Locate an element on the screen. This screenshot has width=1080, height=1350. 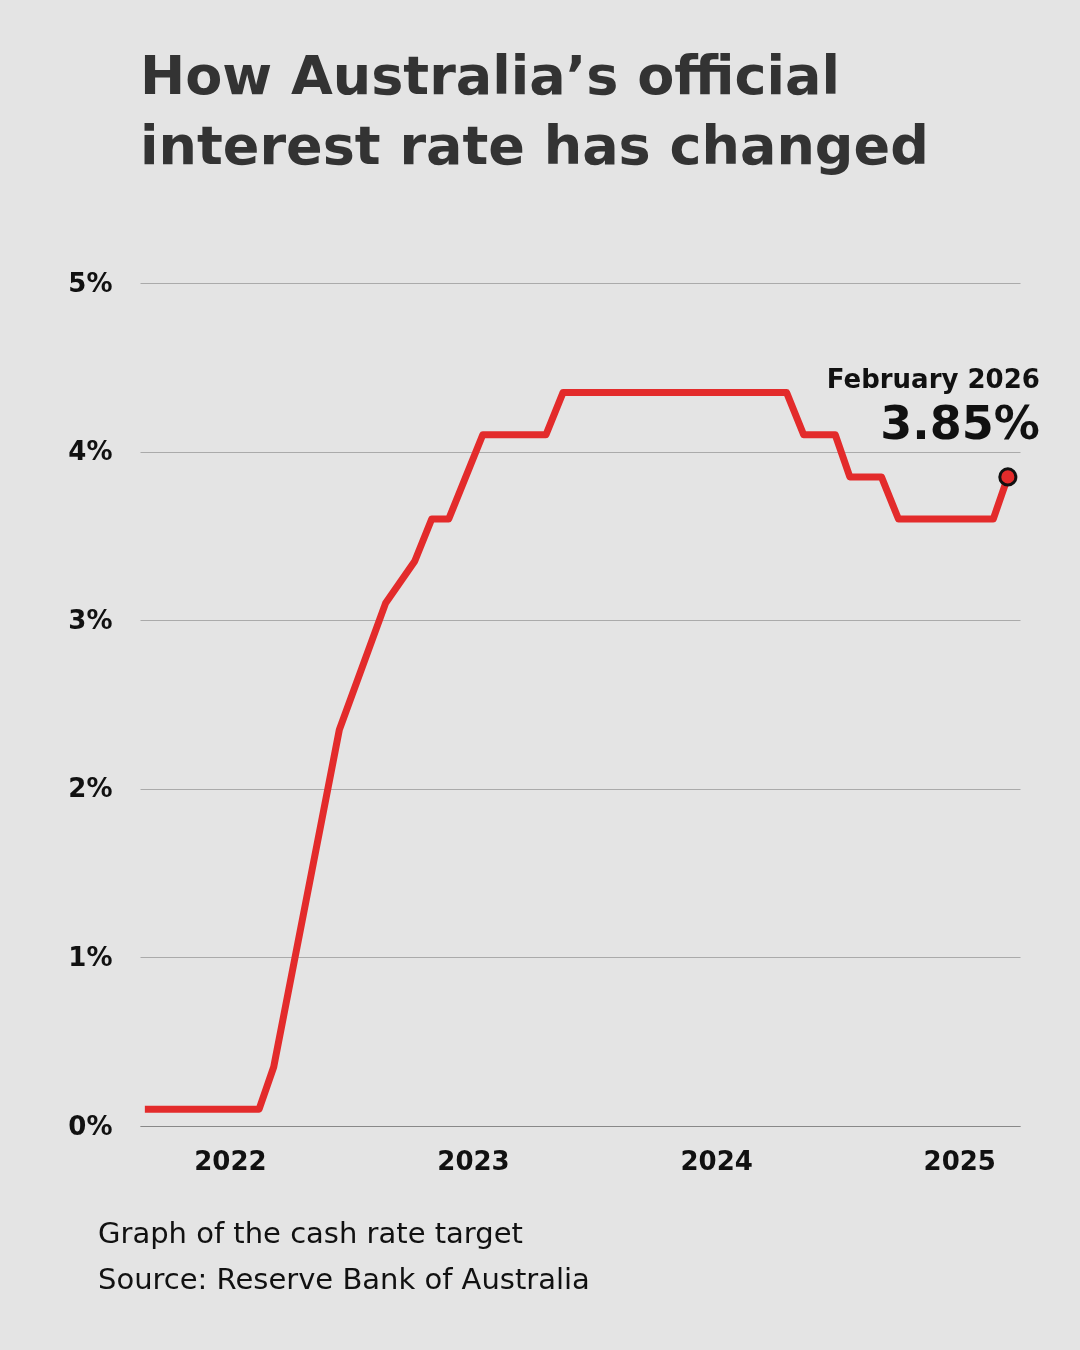
x-tick-label: 2022 is located at coordinates (230, 1160).